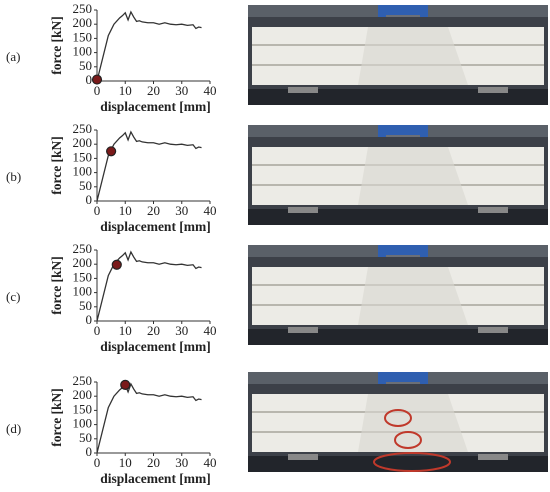 The image size is (550, 492). Describe the element at coordinates (13, 176) in the screenshot. I see `panel-label: (b)` at that location.